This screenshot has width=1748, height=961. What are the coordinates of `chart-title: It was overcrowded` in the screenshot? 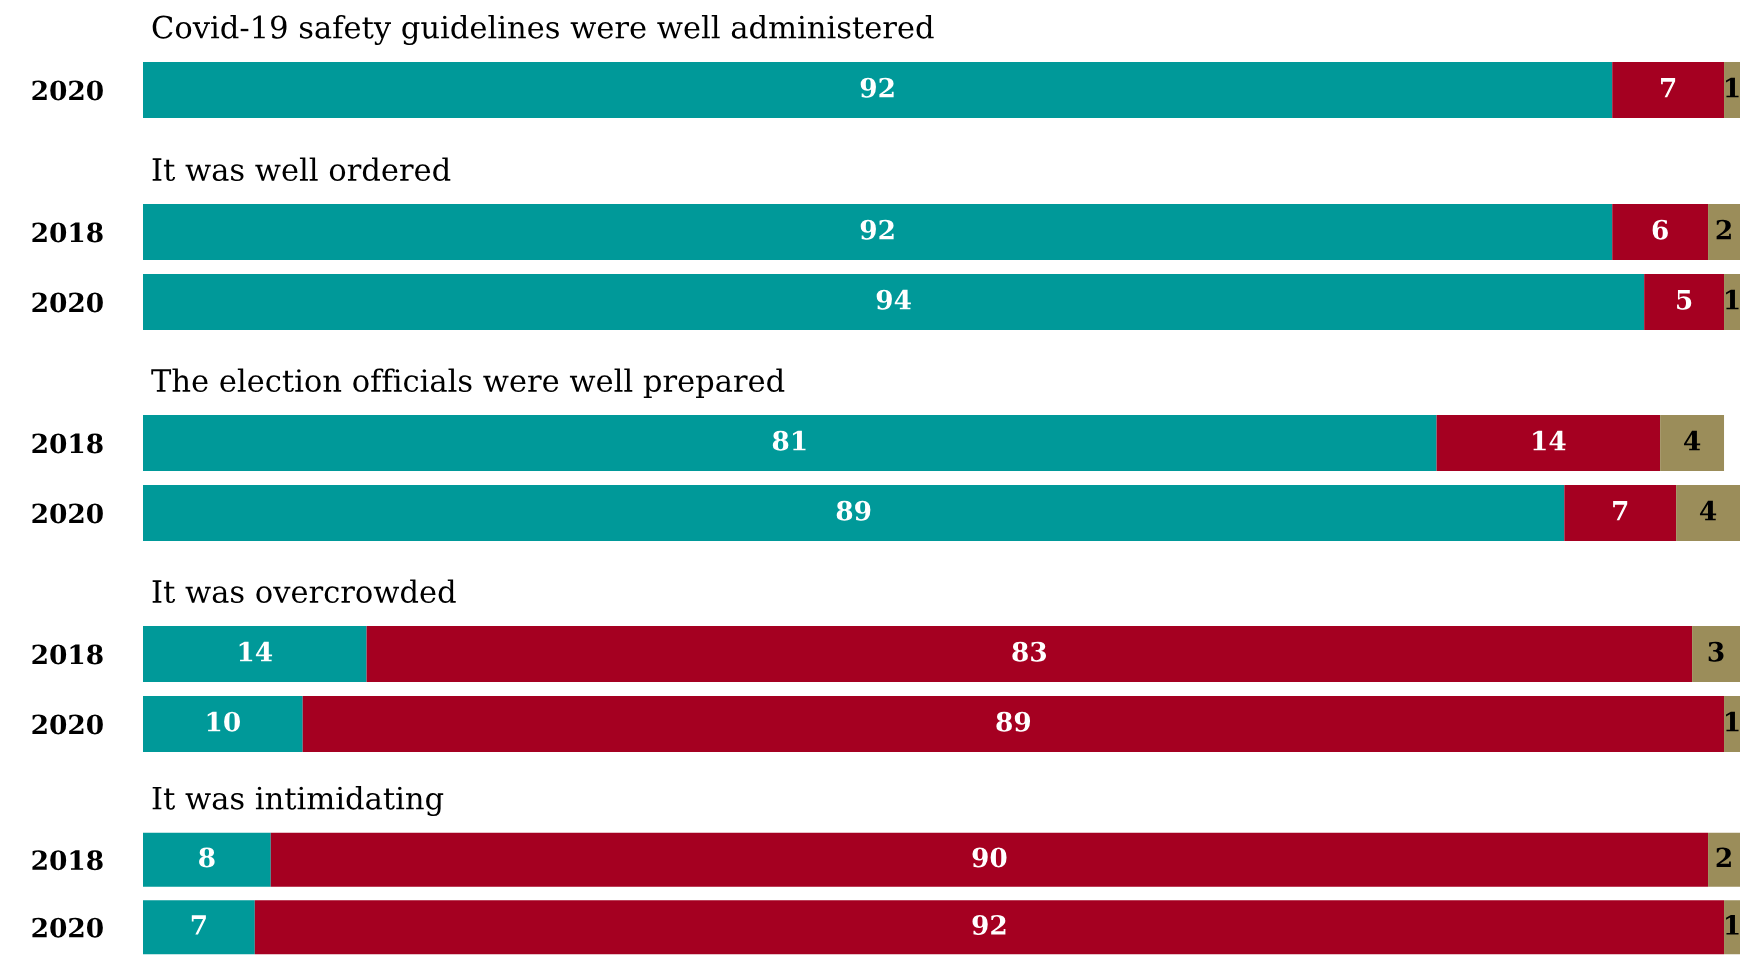 It's located at (304, 591).